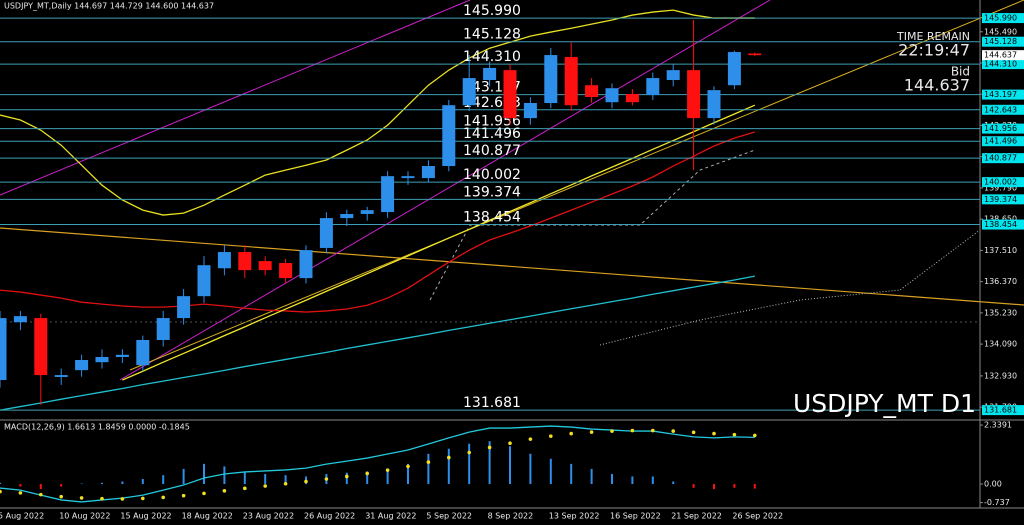 This screenshot has height=525, width=1024. Describe the element at coordinates (1000, 31) in the screenshot. I see `y-tick-label: 145.490` at that location.